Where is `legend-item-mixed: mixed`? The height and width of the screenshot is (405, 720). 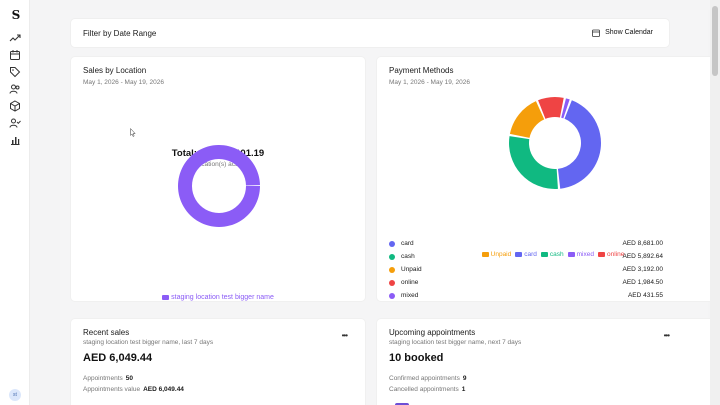
legend-item-mixed: mixed is located at coordinates (580, 254).